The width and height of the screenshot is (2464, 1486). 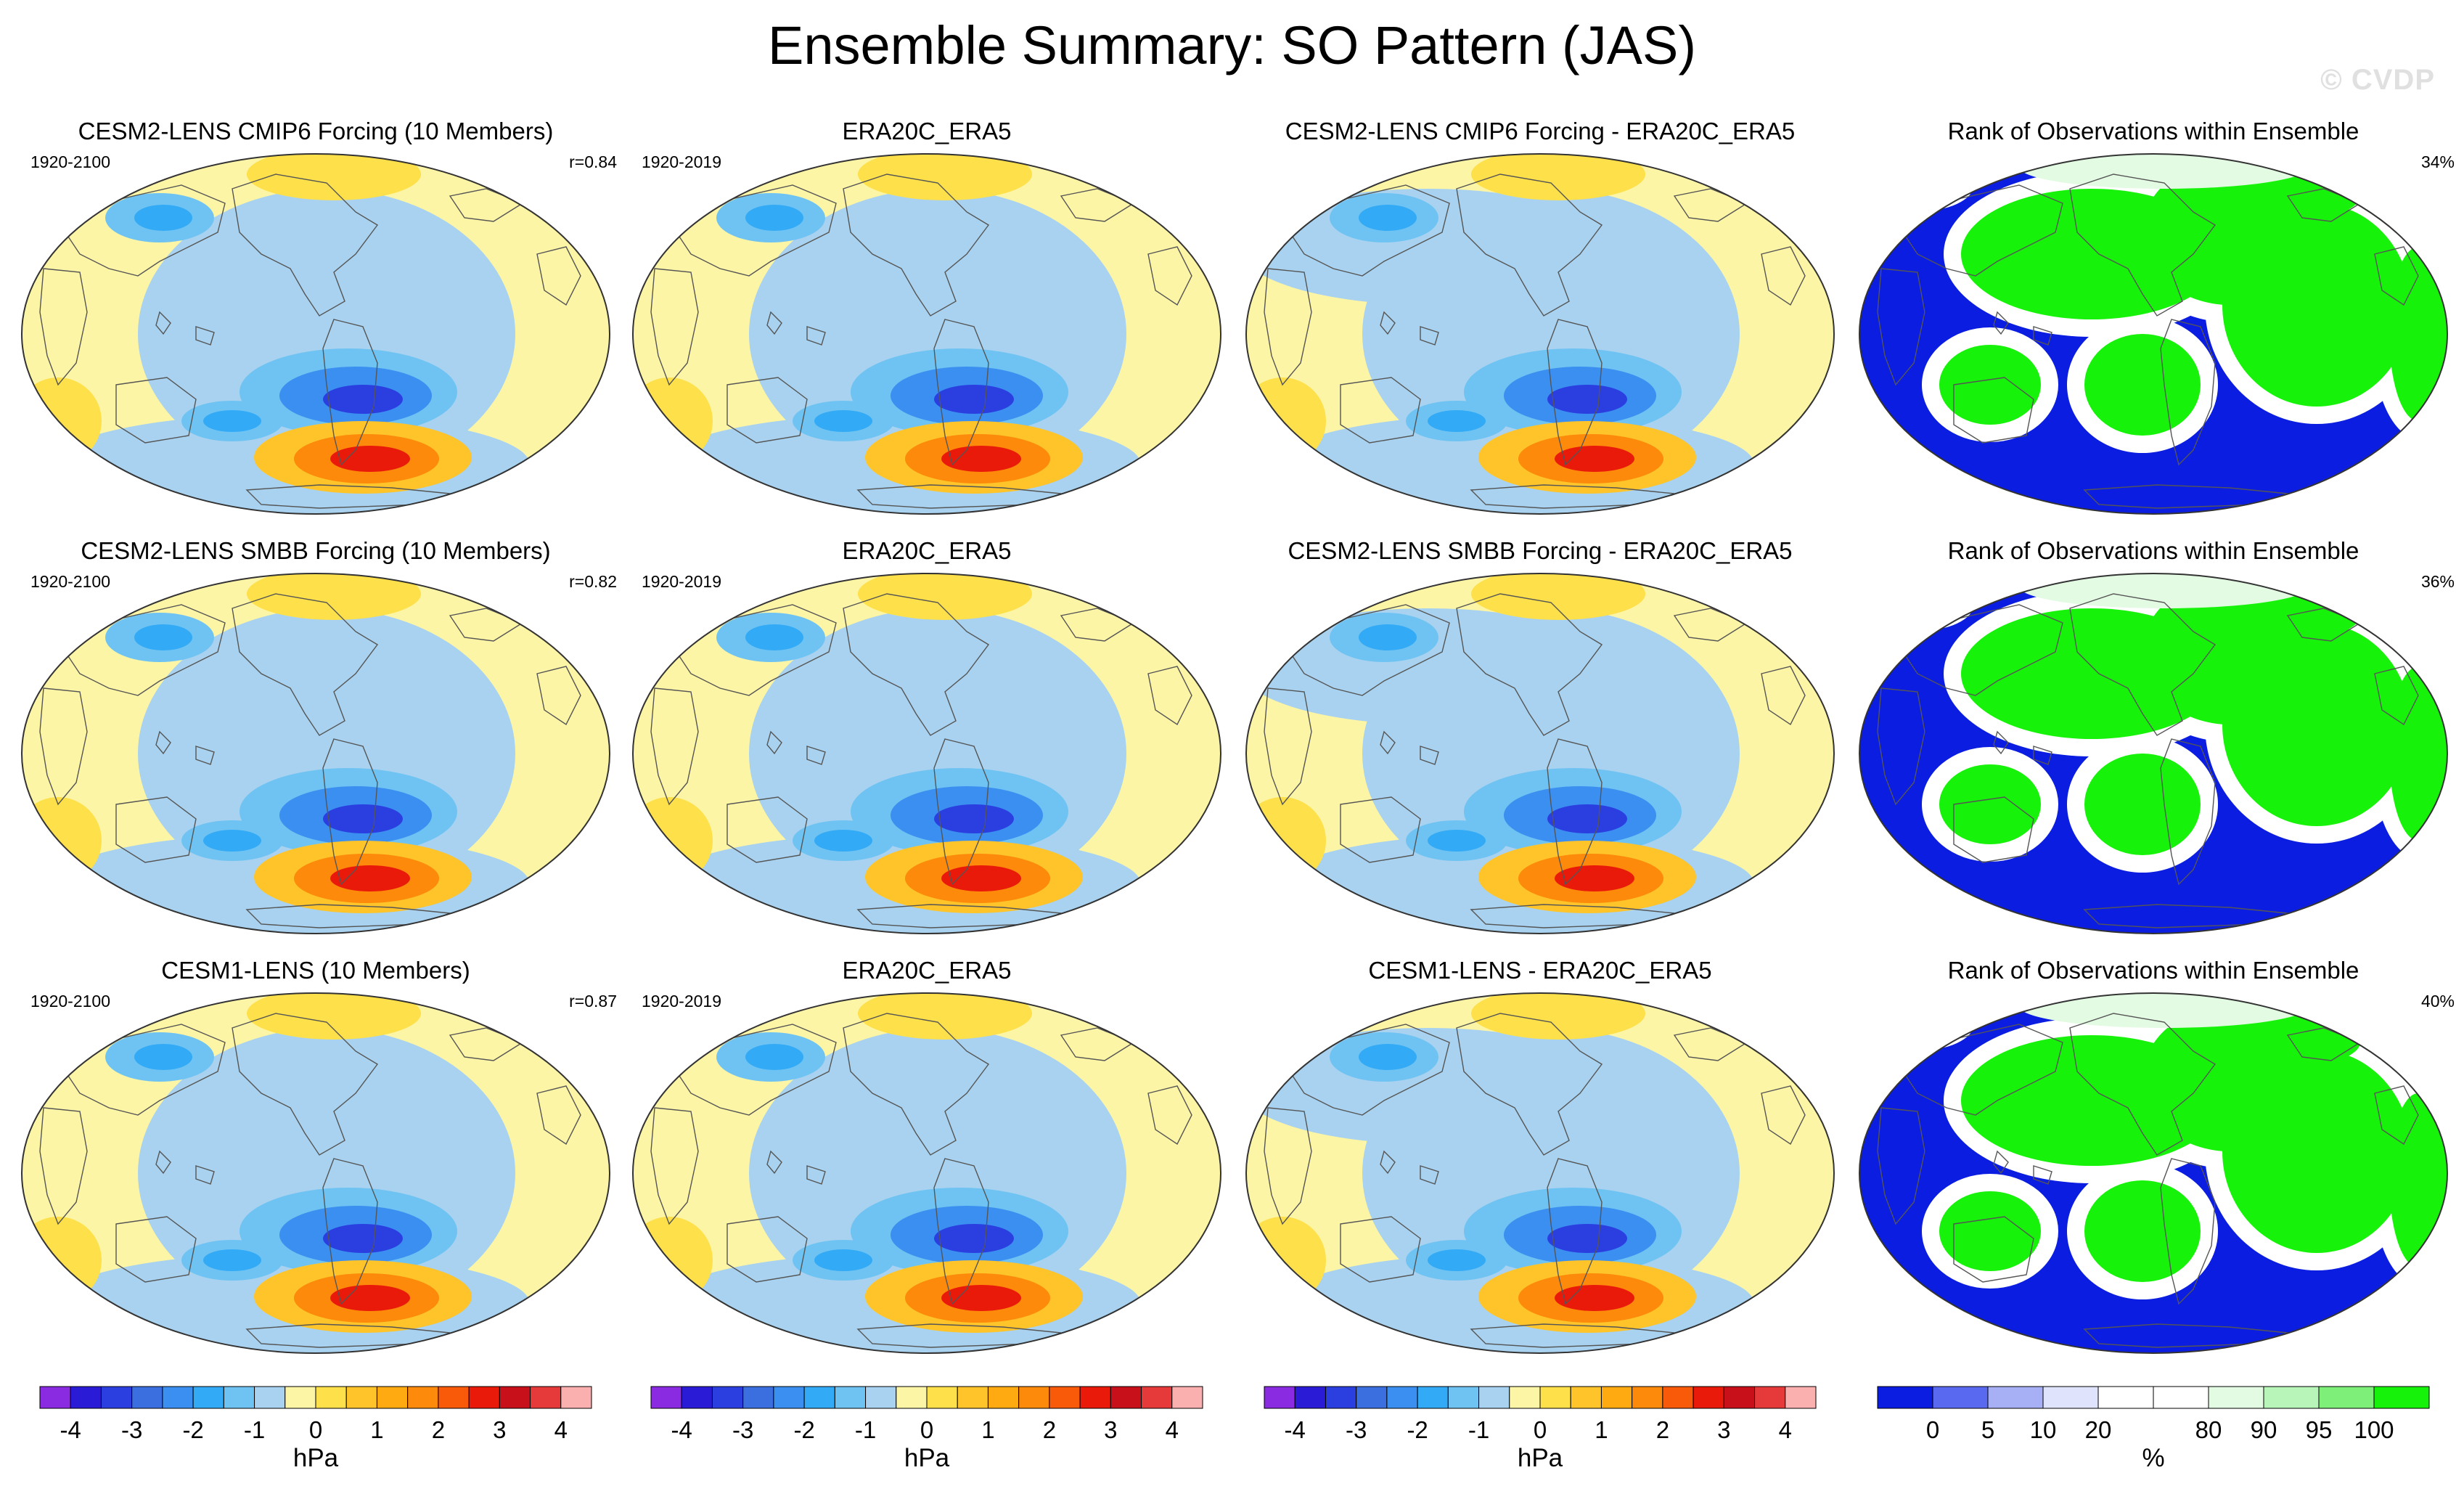 What do you see at coordinates (1540, 743) in the screenshot?
I see `map-panel-diff-row2: CESM2-LENS SMBB Forcing - ERA20C_ERA5` at bounding box center [1540, 743].